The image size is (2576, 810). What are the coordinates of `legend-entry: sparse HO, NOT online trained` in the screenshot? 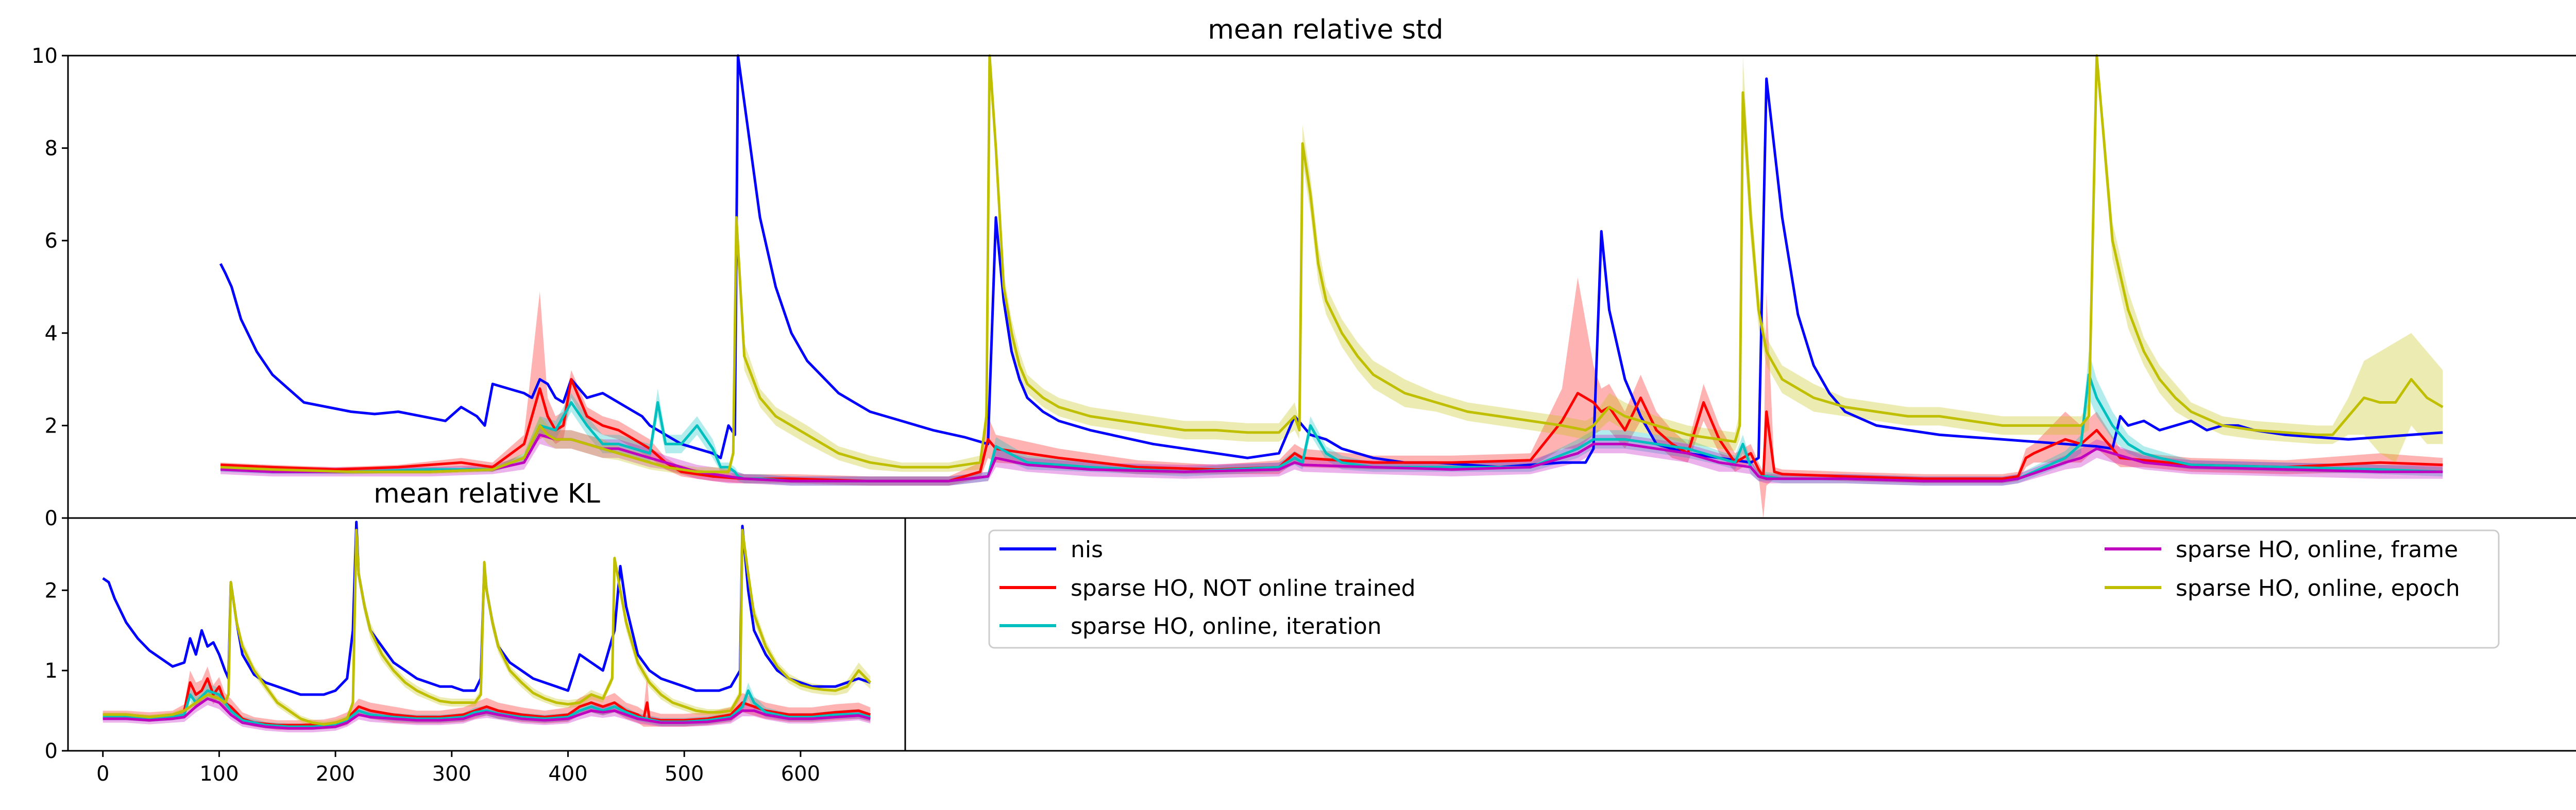 It's located at (1207, 588).